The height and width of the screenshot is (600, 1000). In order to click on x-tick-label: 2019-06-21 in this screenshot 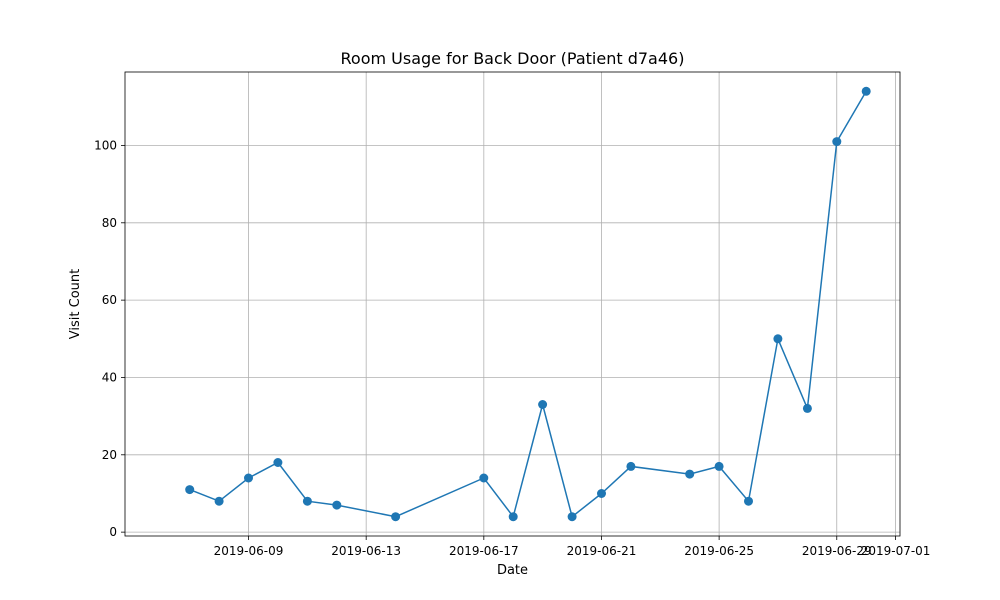, I will do `click(602, 551)`.